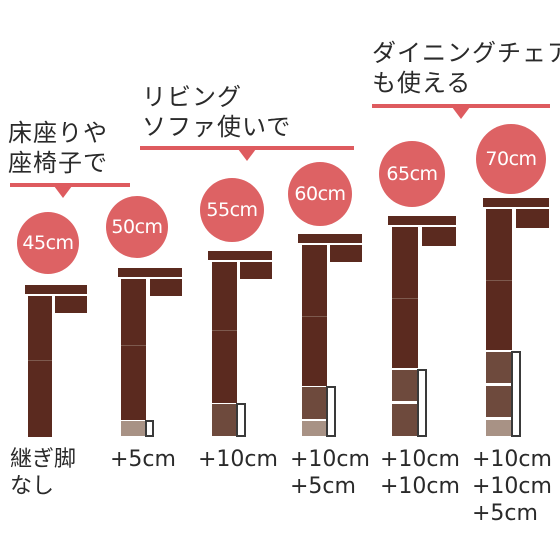  What do you see at coordinates (232, 210) in the screenshot?
I see `height-badge-55: 55cm` at bounding box center [232, 210].